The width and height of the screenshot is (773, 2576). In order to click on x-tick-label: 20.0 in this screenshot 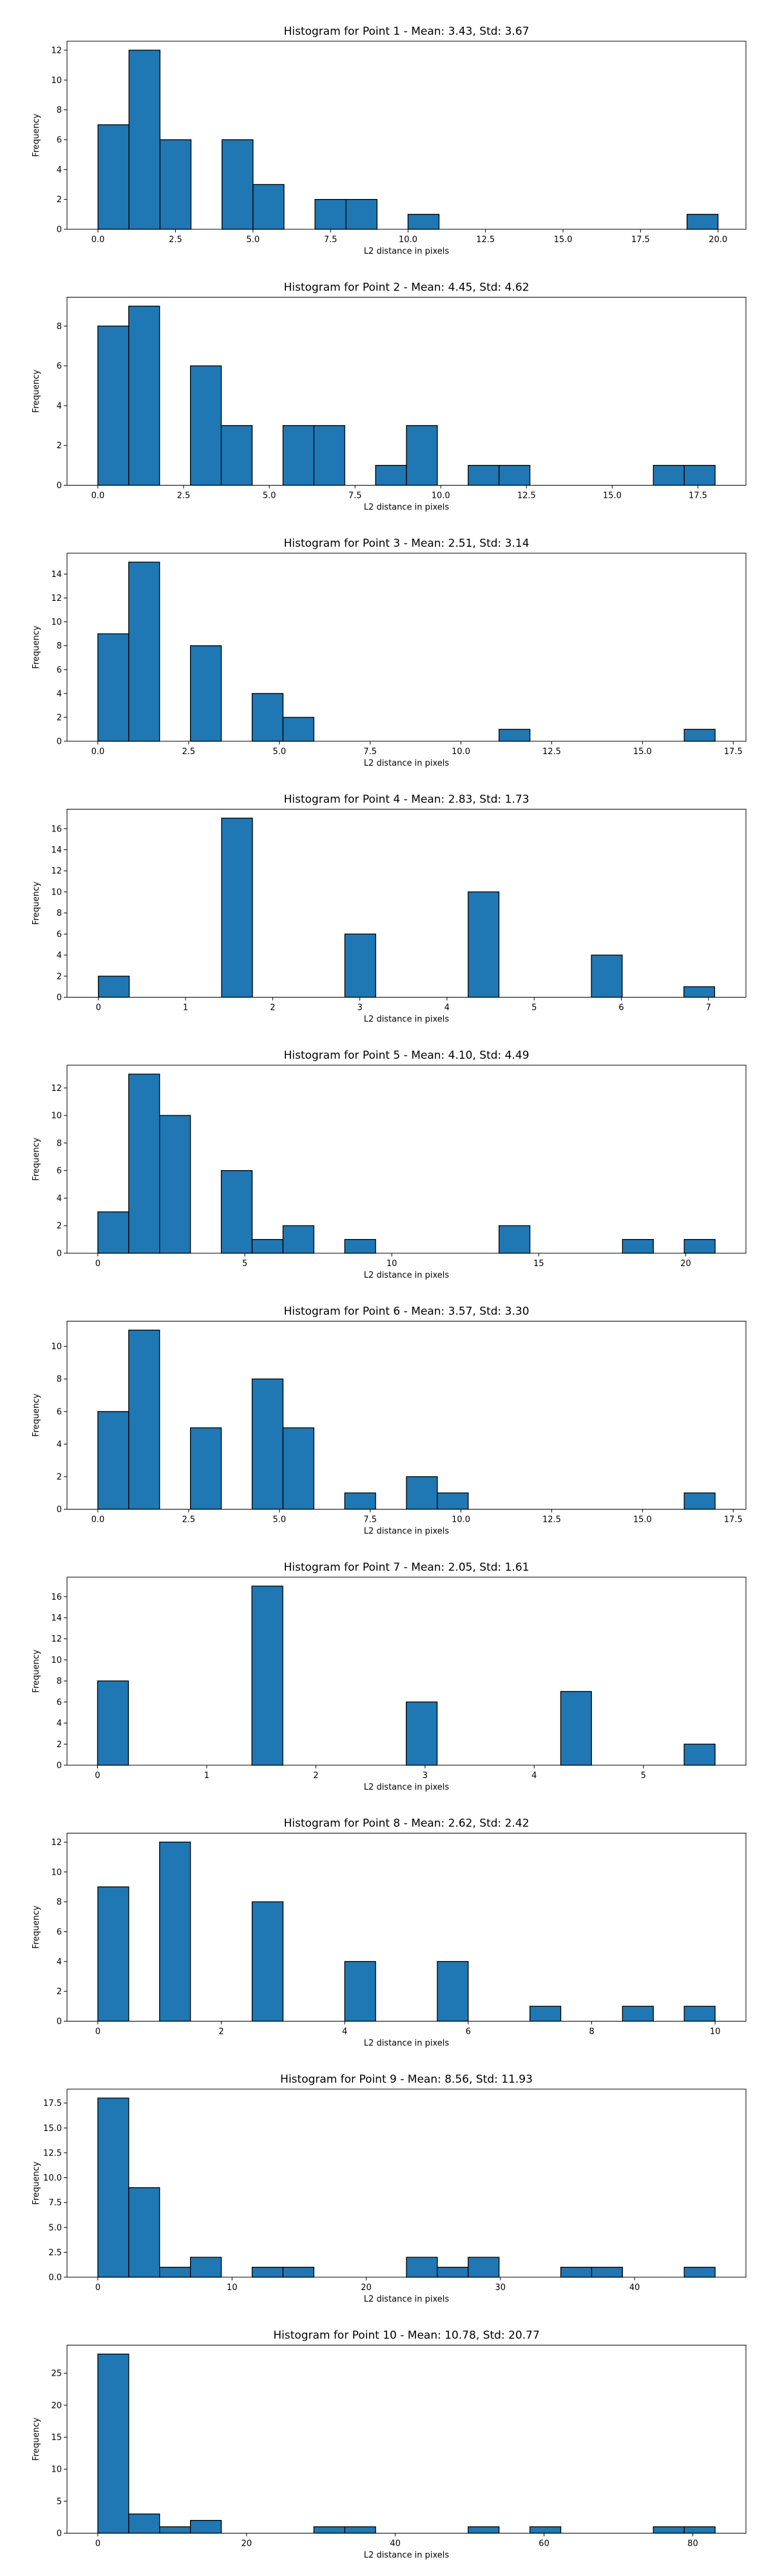, I will do `click(718, 240)`.